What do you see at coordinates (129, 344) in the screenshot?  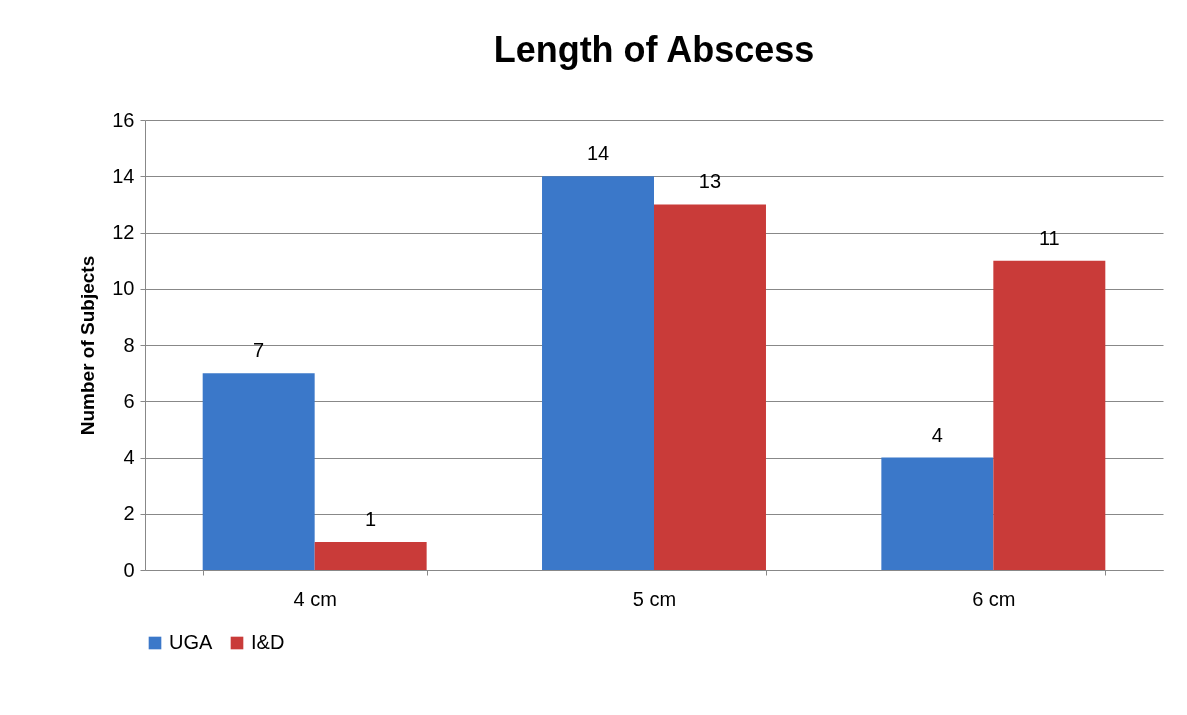 I see `y-tick-label: 8` at bounding box center [129, 344].